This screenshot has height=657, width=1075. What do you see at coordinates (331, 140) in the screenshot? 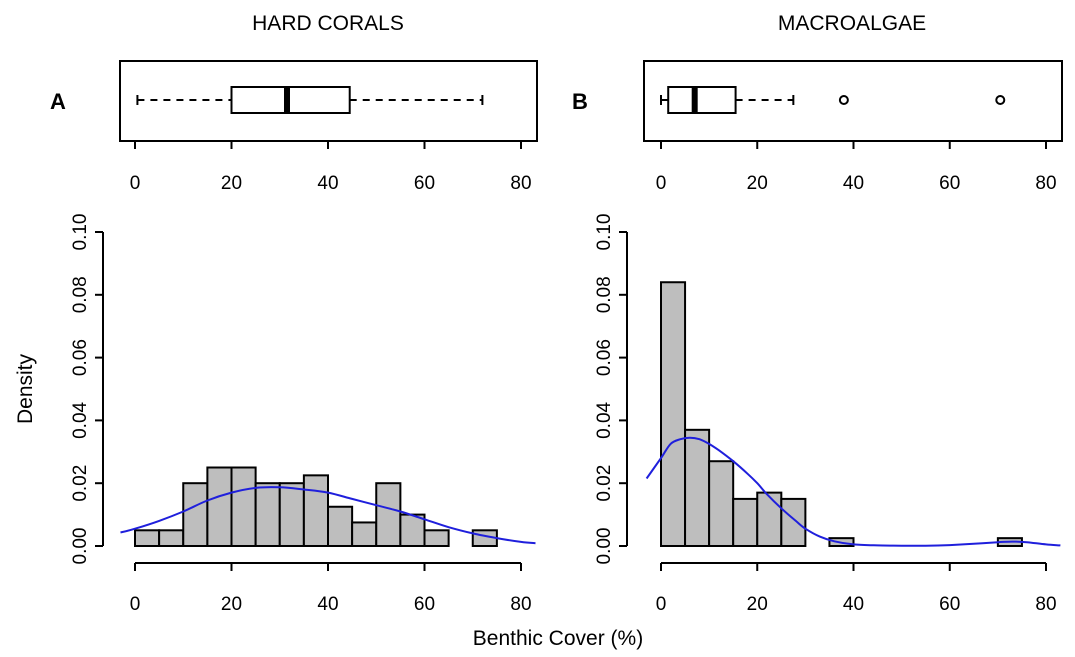
I see `boxplot-a: 0 20 40 60 80` at bounding box center [331, 140].